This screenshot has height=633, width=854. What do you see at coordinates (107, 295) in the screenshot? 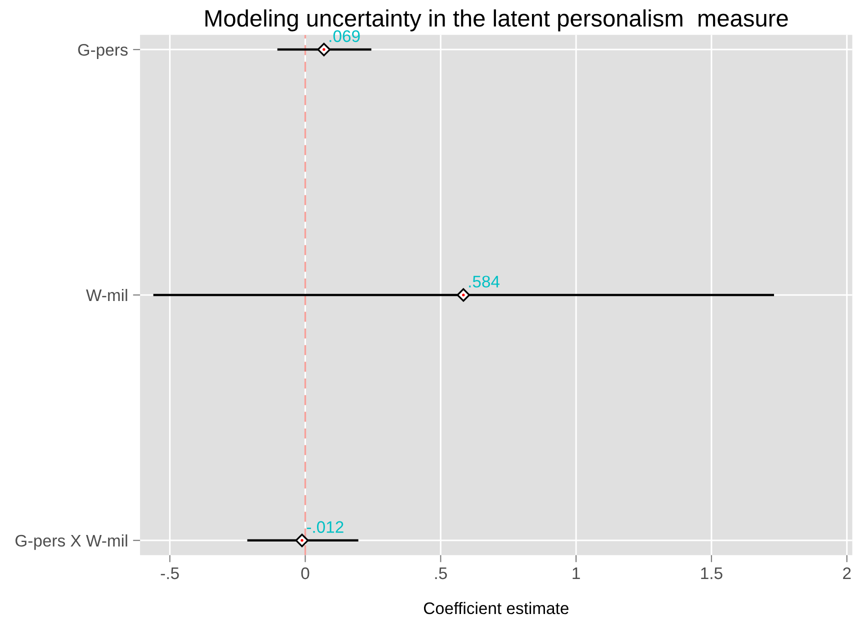
I see `y-tick-label: W-mil` at bounding box center [107, 295].